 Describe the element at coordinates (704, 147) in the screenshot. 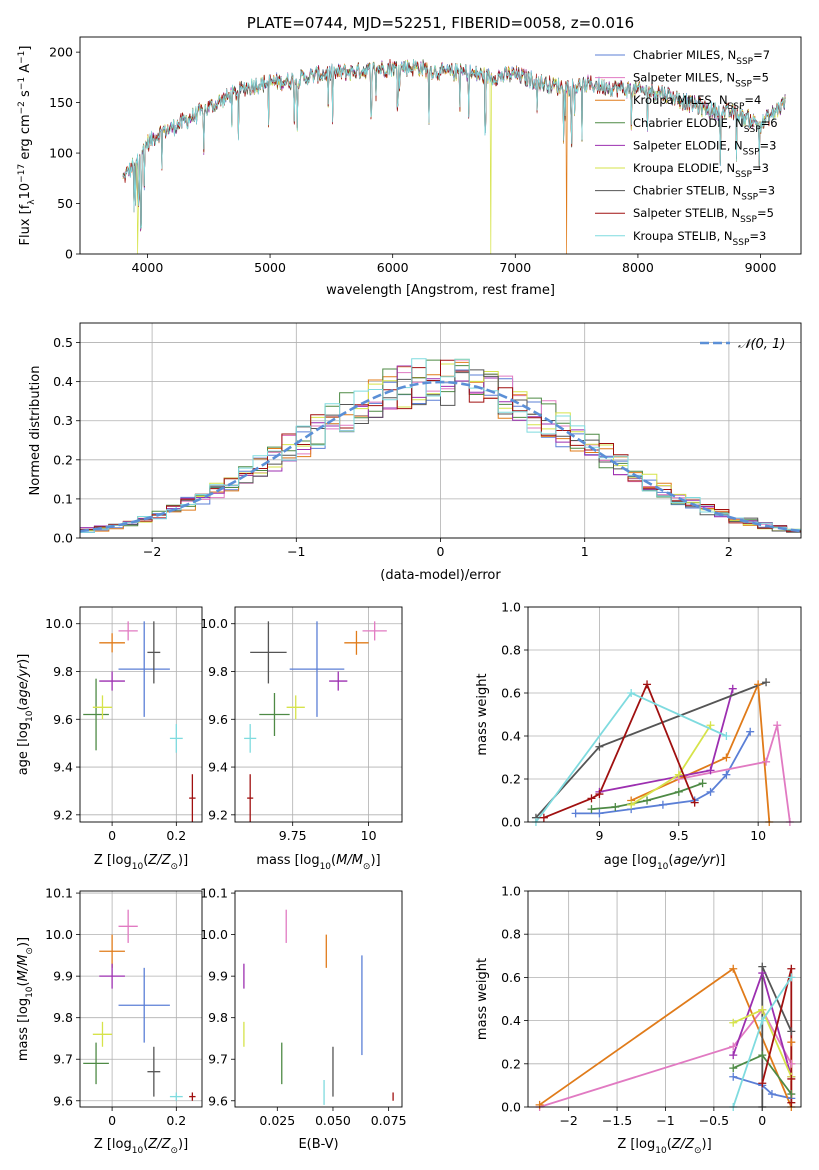

I see `legend-label: Salpeter ELODIE, NSSP=3` at that location.